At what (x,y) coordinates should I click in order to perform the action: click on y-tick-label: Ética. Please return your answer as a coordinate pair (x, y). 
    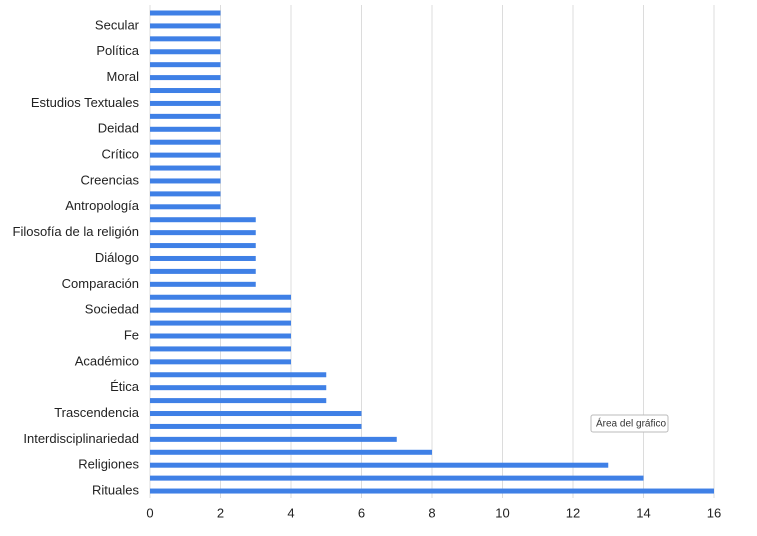
    Looking at the image, I should click on (125, 386).